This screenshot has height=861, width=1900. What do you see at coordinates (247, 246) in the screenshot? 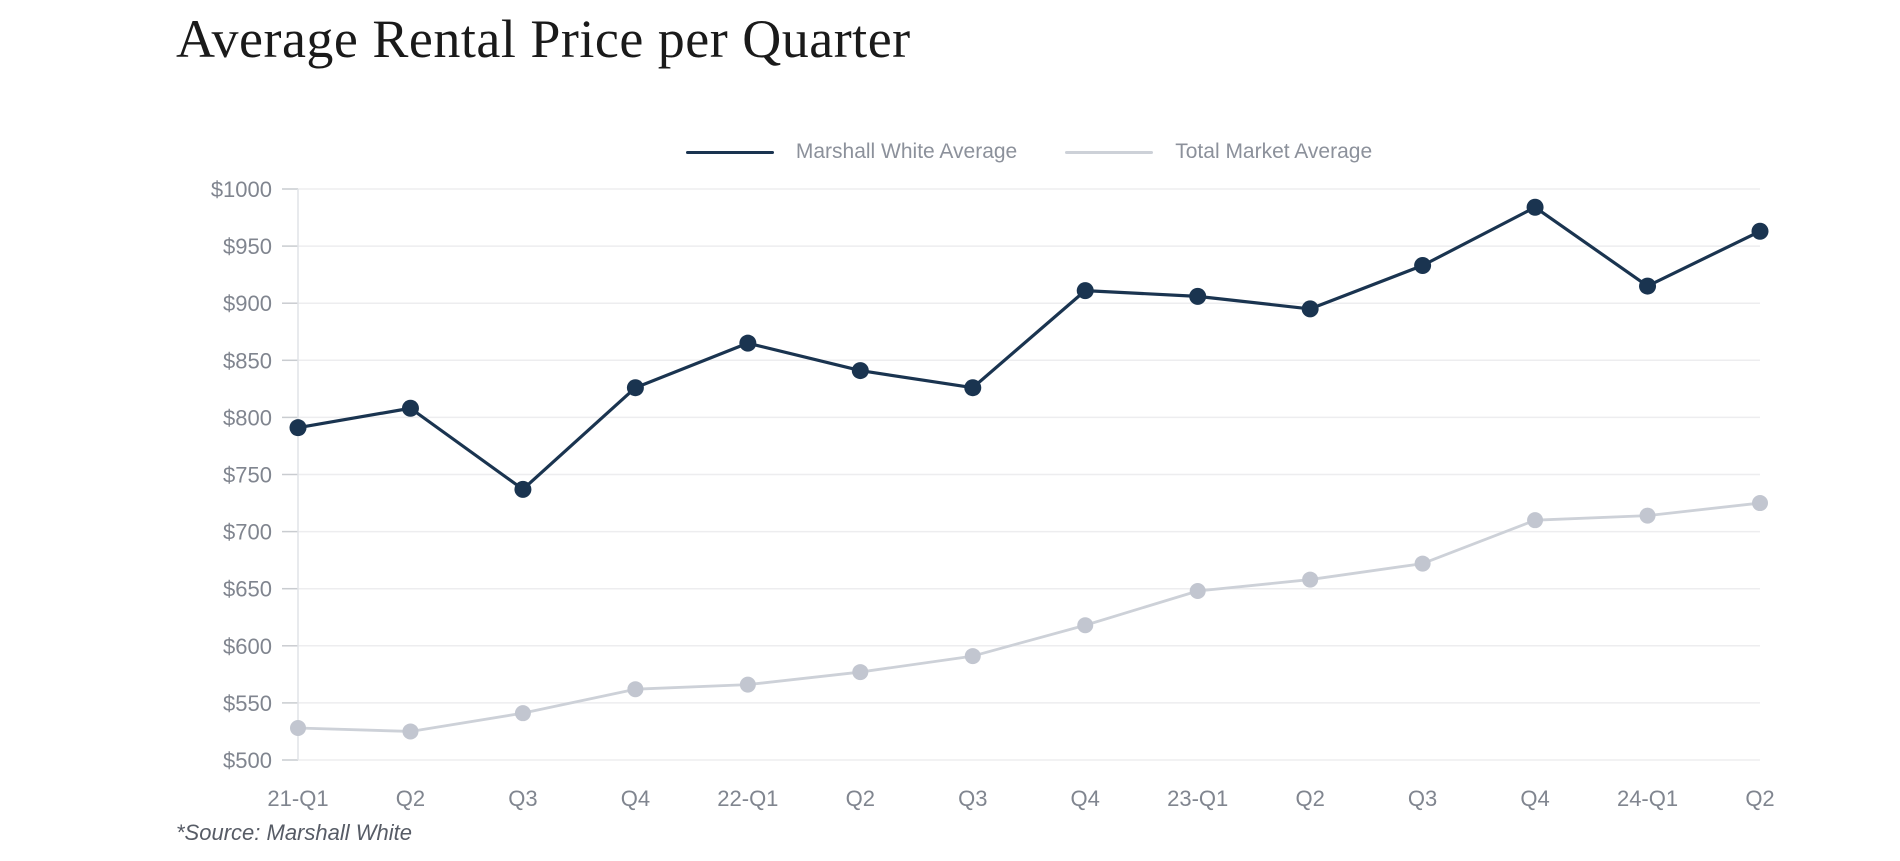
I see `y-tick-label: $950` at bounding box center [247, 246].